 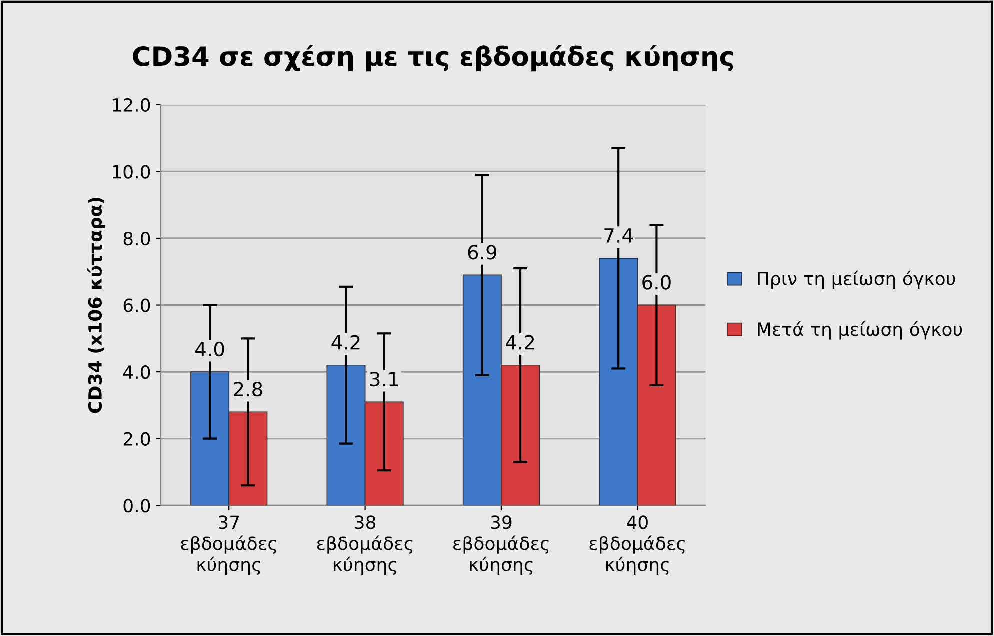 I want to click on y-tick-label: 4.0, so click(x=136, y=373).